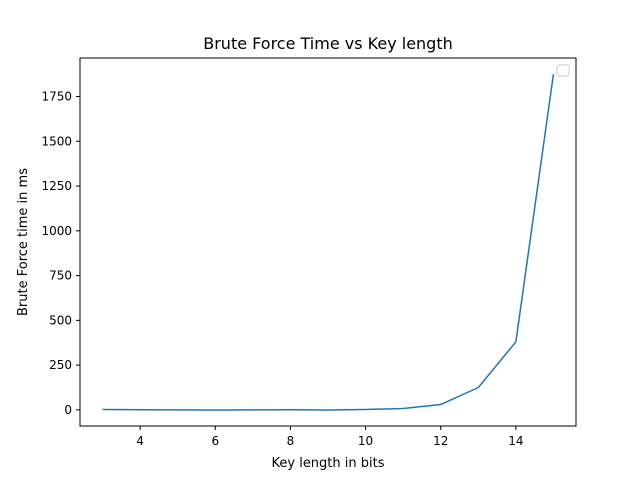  Describe the element at coordinates (56, 186) in the screenshot. I see `y-tick-label: 1250` at that location.